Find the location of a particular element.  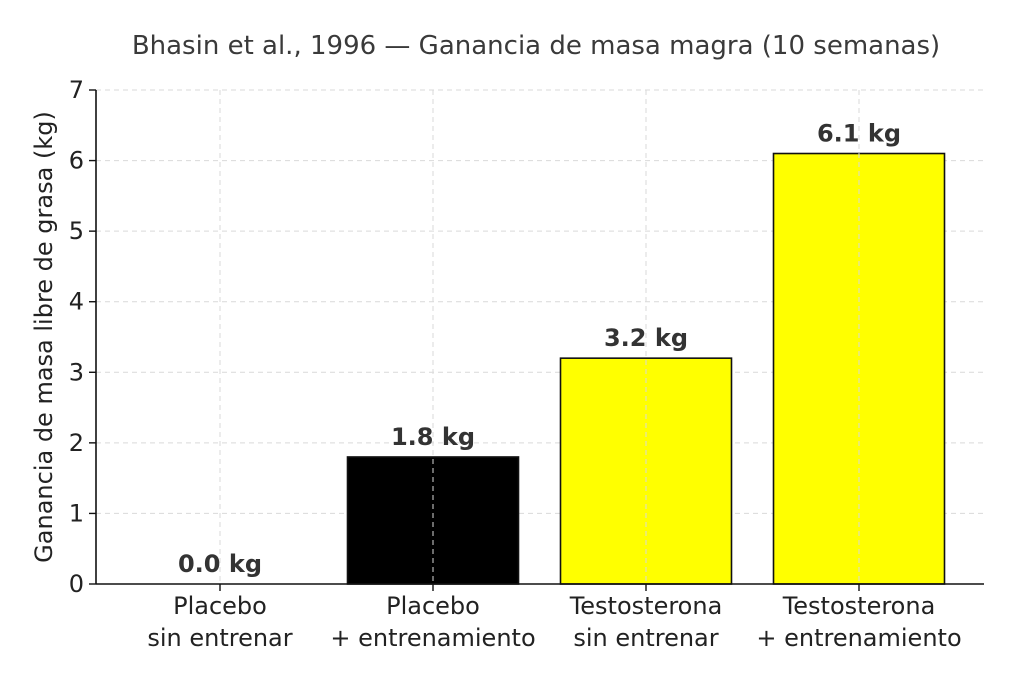

y-axis-label: Ganancia de masa libre de grasa (kg) is located at coordinates (44, 337).